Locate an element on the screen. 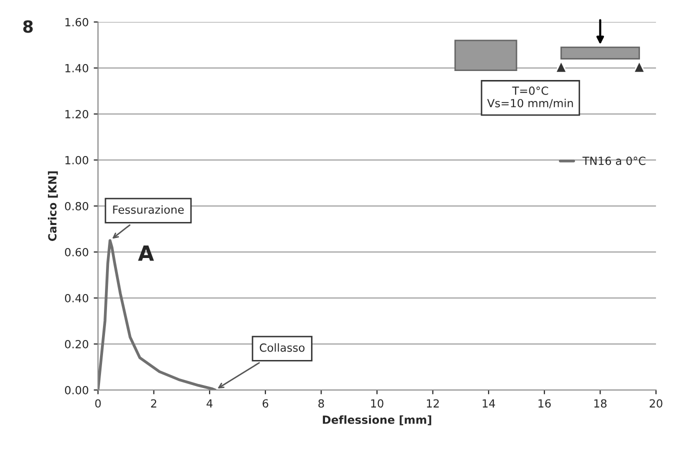 This screenshot has width=694, height=450. y-tick-label: 0.40 is located at coordinates (76, 298).